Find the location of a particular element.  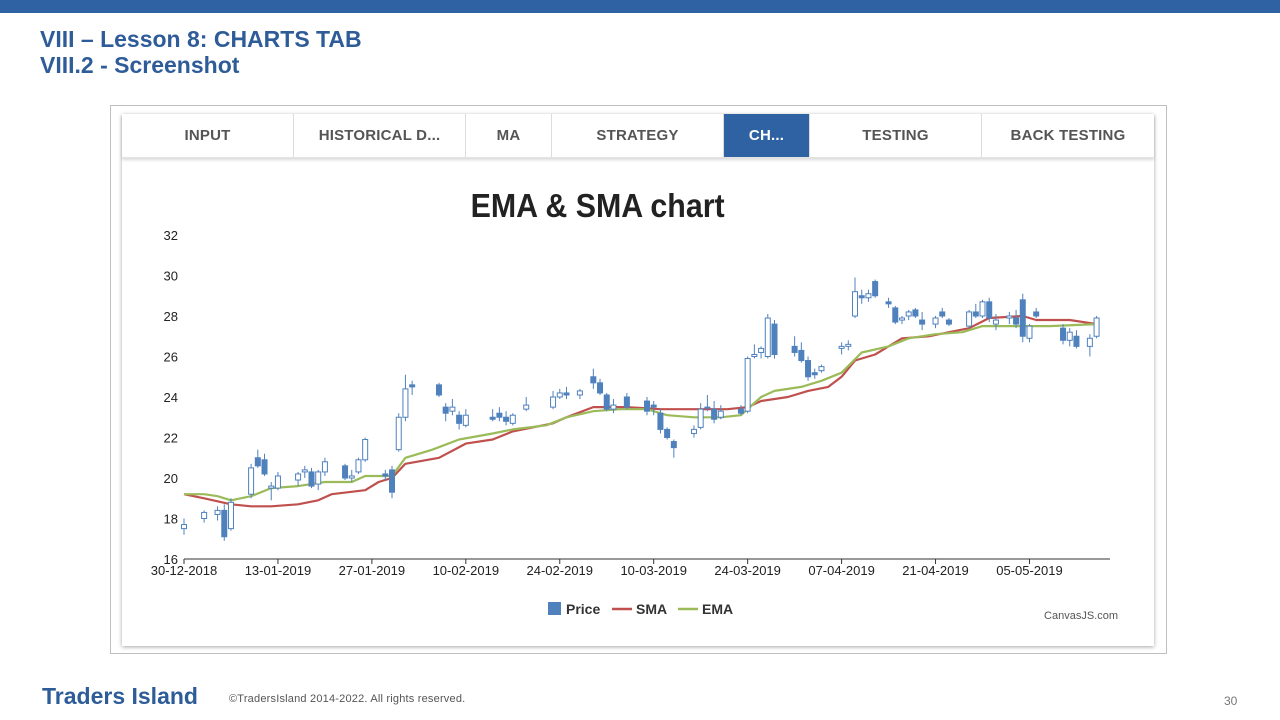

tab-input: INPUT is located at coordinates (208, 135).